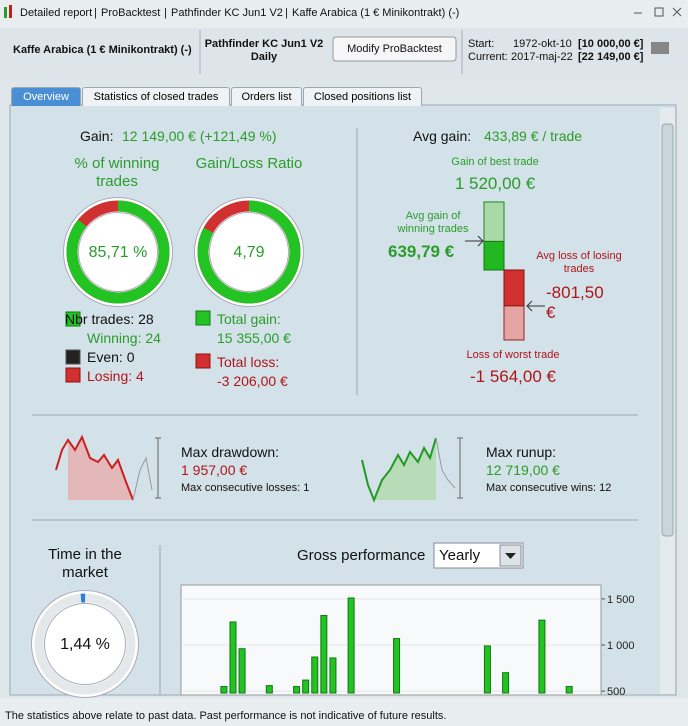  What do you see at coordinates (460, 555) in the screenshot?
I see `period-value: Yearly` at bounding box center [460, 555].